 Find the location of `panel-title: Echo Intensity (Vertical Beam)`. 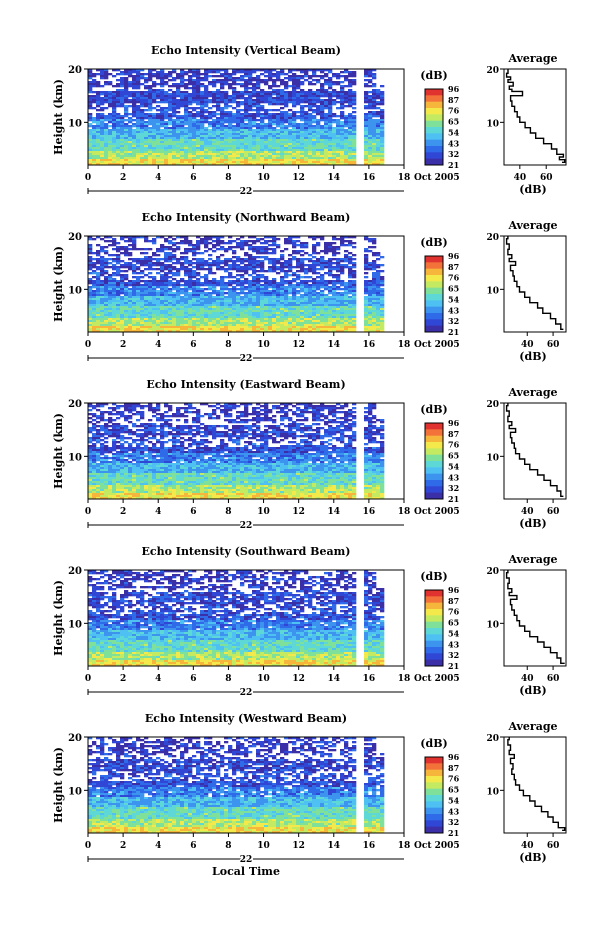

panel-title: Echo Intensity (Vertical Beam) is located at coordinates (246, 50).